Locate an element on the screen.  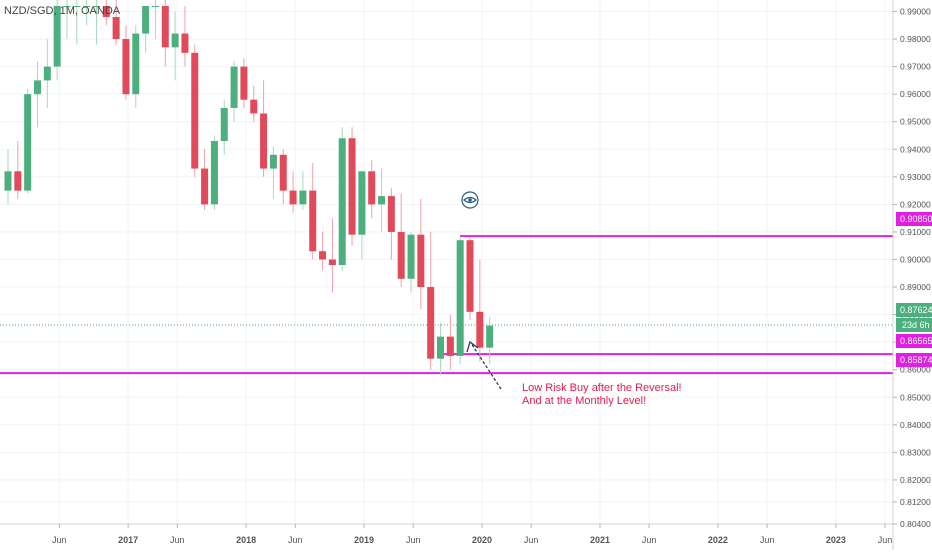
svg-text: 0.86565 is located at coordinates (916, 341).